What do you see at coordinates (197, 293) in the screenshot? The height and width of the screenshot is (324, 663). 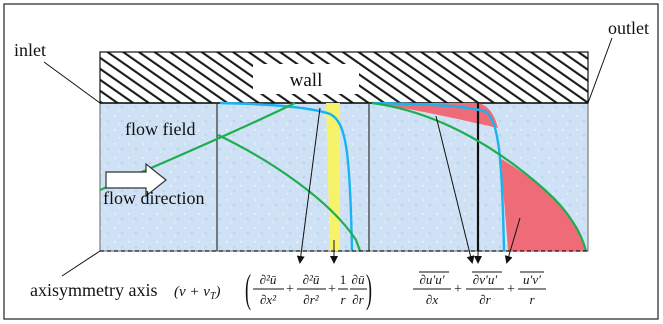 I see `eq-prefix: (v + vT)` at bounding box center [197, 293].